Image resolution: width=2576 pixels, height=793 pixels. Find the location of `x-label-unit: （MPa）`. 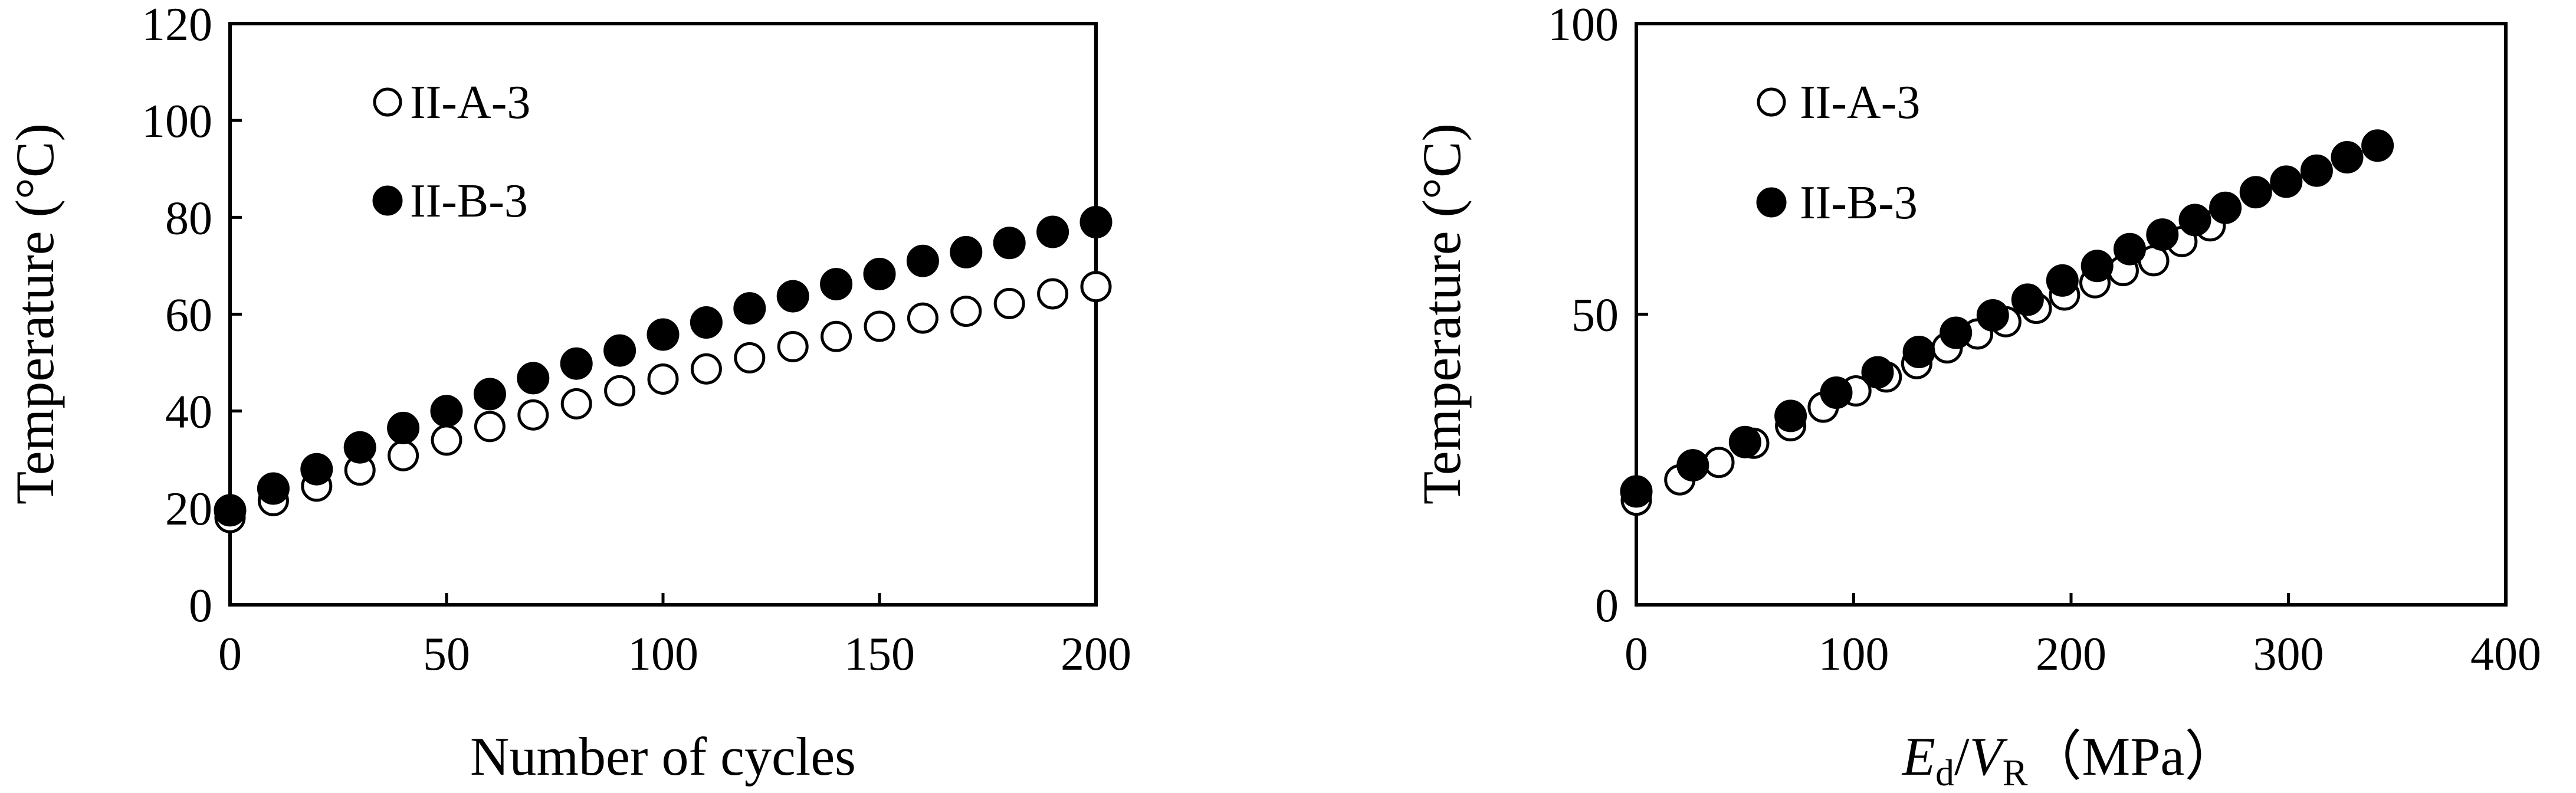

x-label-unit: （MPa） is located at coordinates (2133, 756).